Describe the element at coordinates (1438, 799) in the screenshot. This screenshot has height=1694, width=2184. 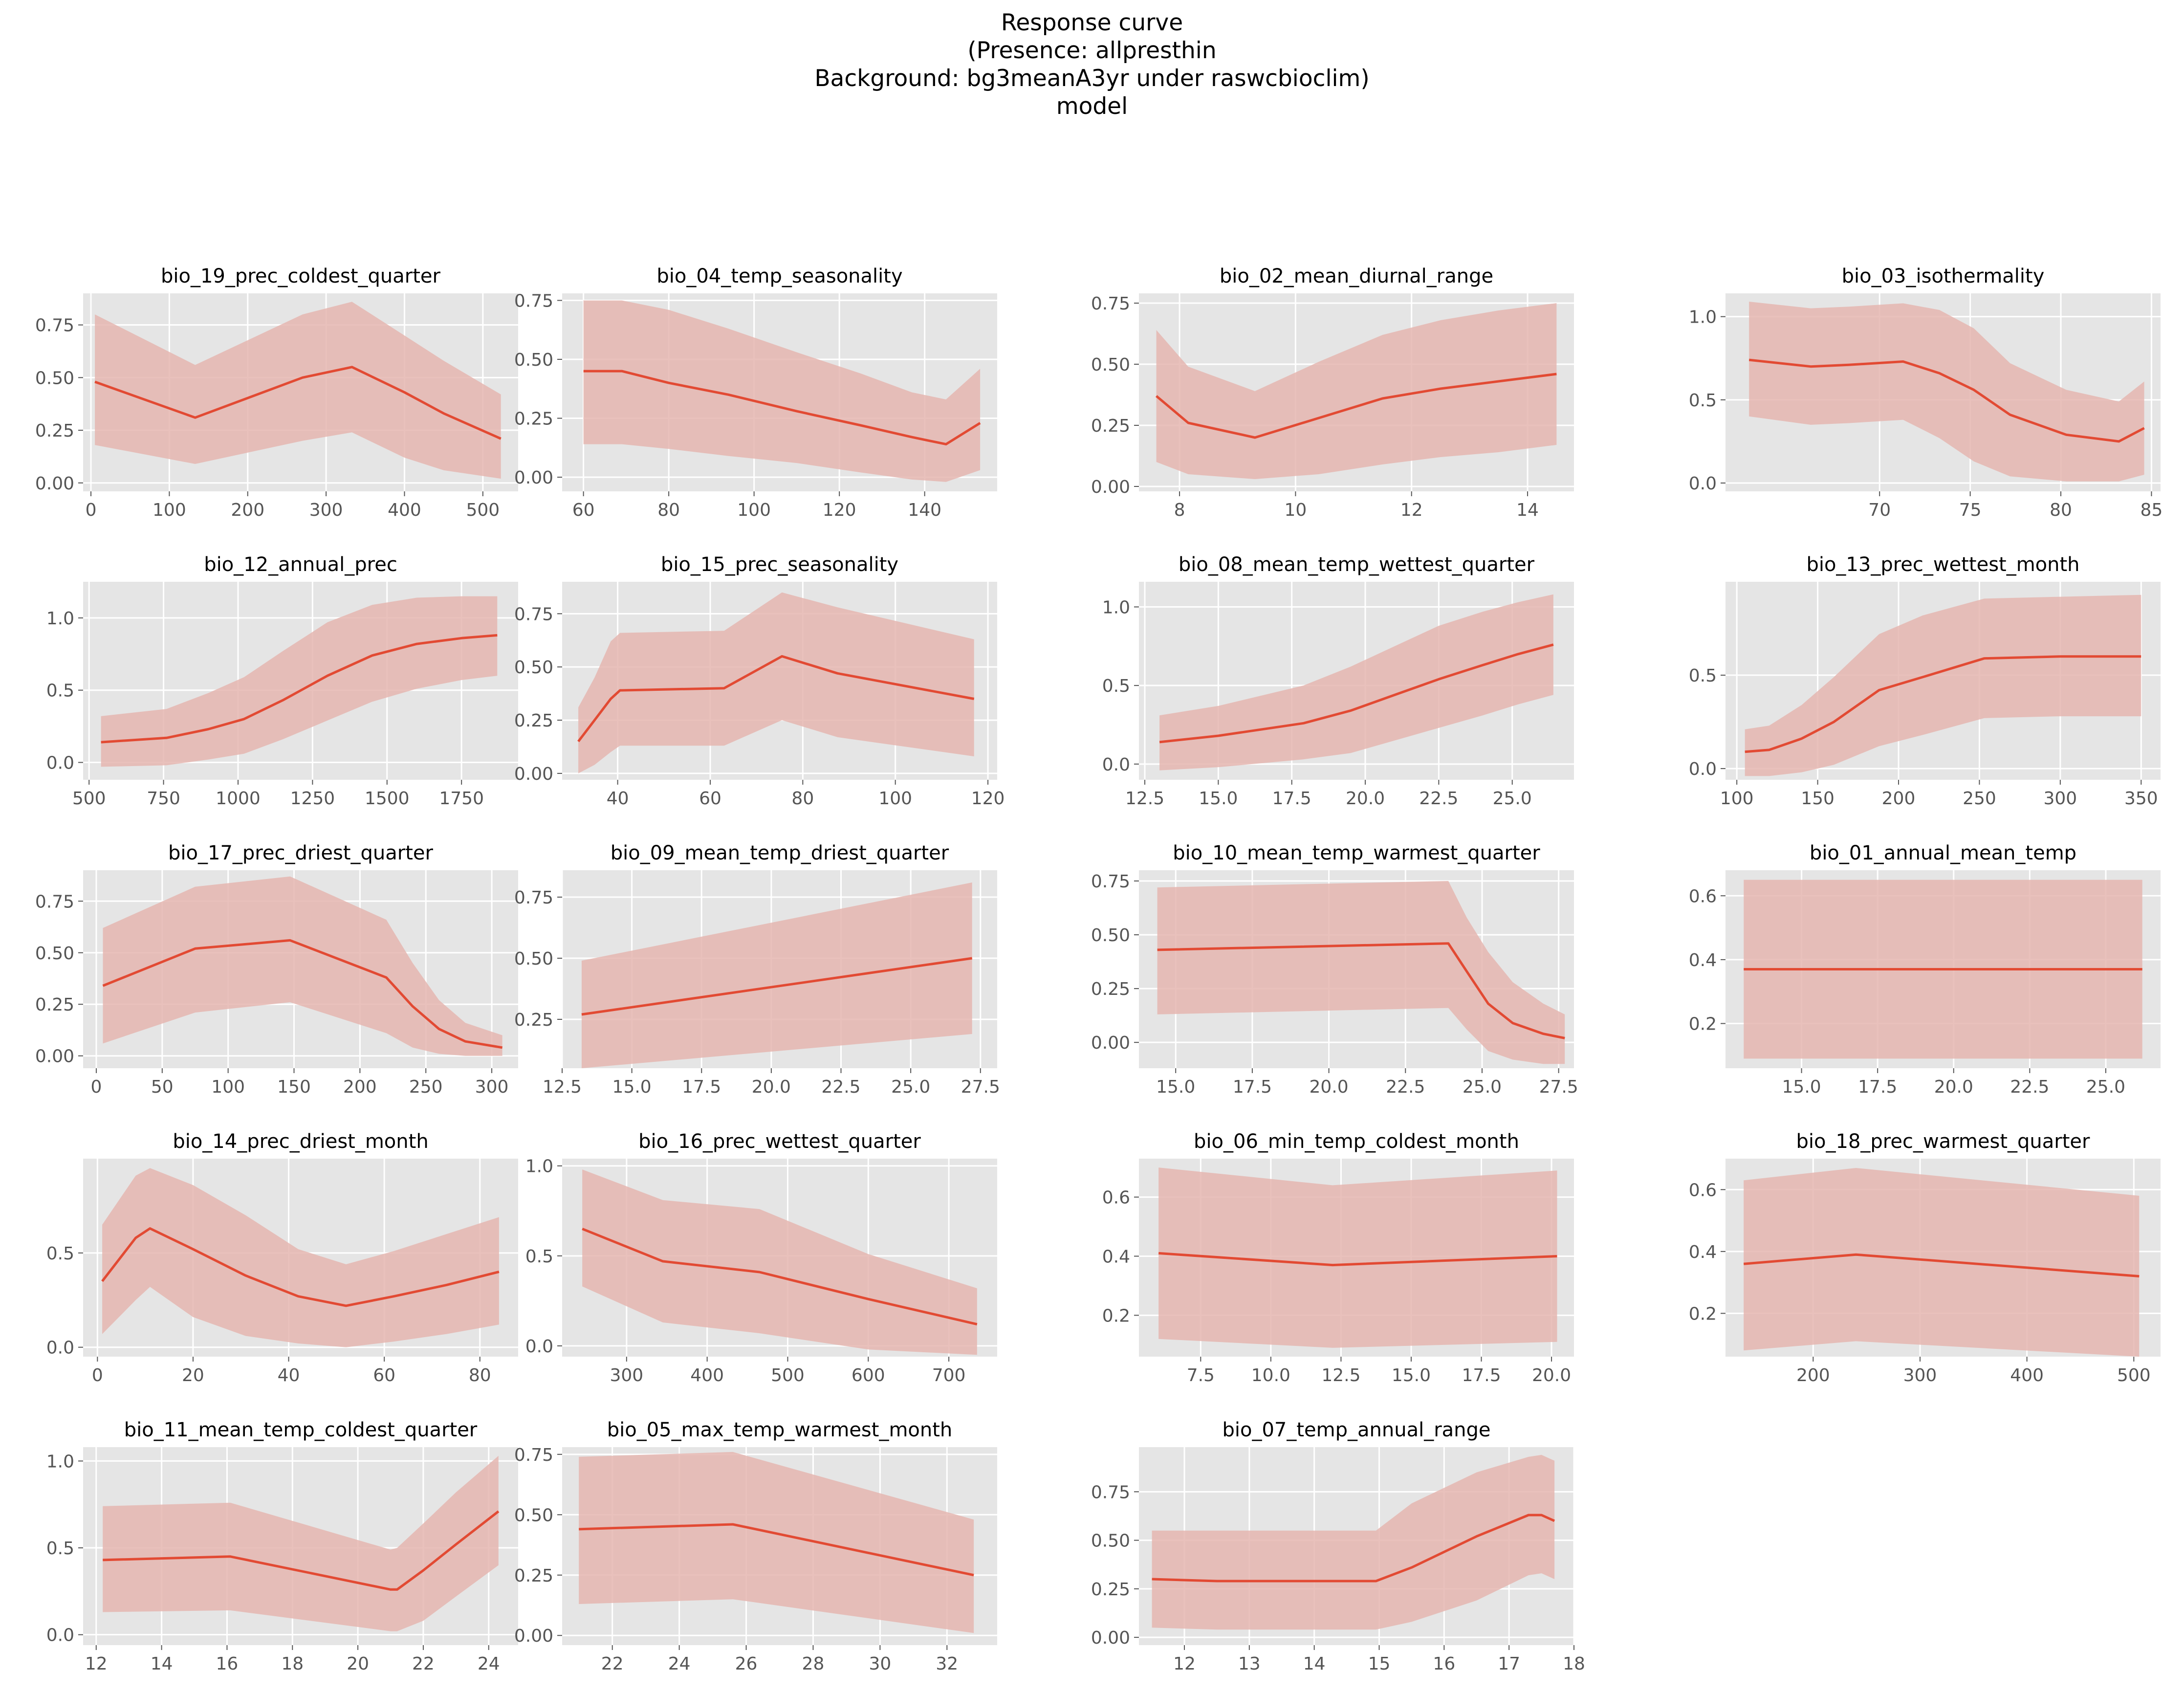
I see `x-tick-label: 22.5` at that location.